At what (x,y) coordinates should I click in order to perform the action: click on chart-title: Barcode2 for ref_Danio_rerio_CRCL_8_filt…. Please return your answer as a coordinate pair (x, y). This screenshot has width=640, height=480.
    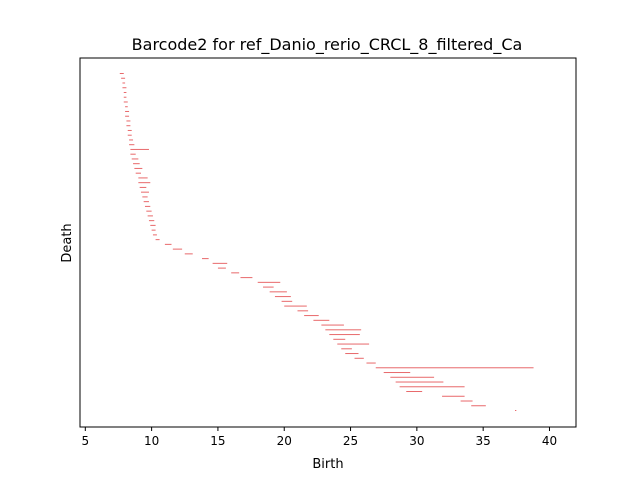
    Looking at the image, I should click on (327, 45).